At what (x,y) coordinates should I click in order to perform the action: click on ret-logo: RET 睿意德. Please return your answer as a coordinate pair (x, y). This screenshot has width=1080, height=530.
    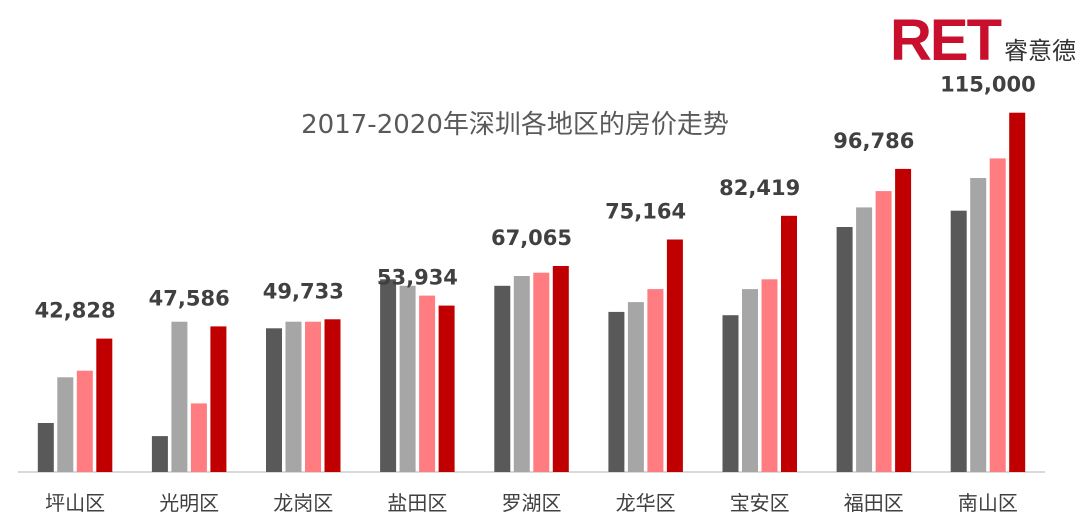
    Looking at the image, I should click on (983, 40).